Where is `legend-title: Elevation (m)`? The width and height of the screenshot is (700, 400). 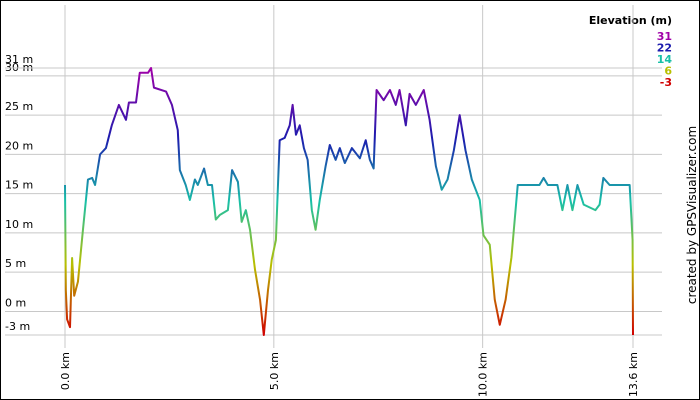
legend-title: Elevation (m) is located at coordinates (630, 20).